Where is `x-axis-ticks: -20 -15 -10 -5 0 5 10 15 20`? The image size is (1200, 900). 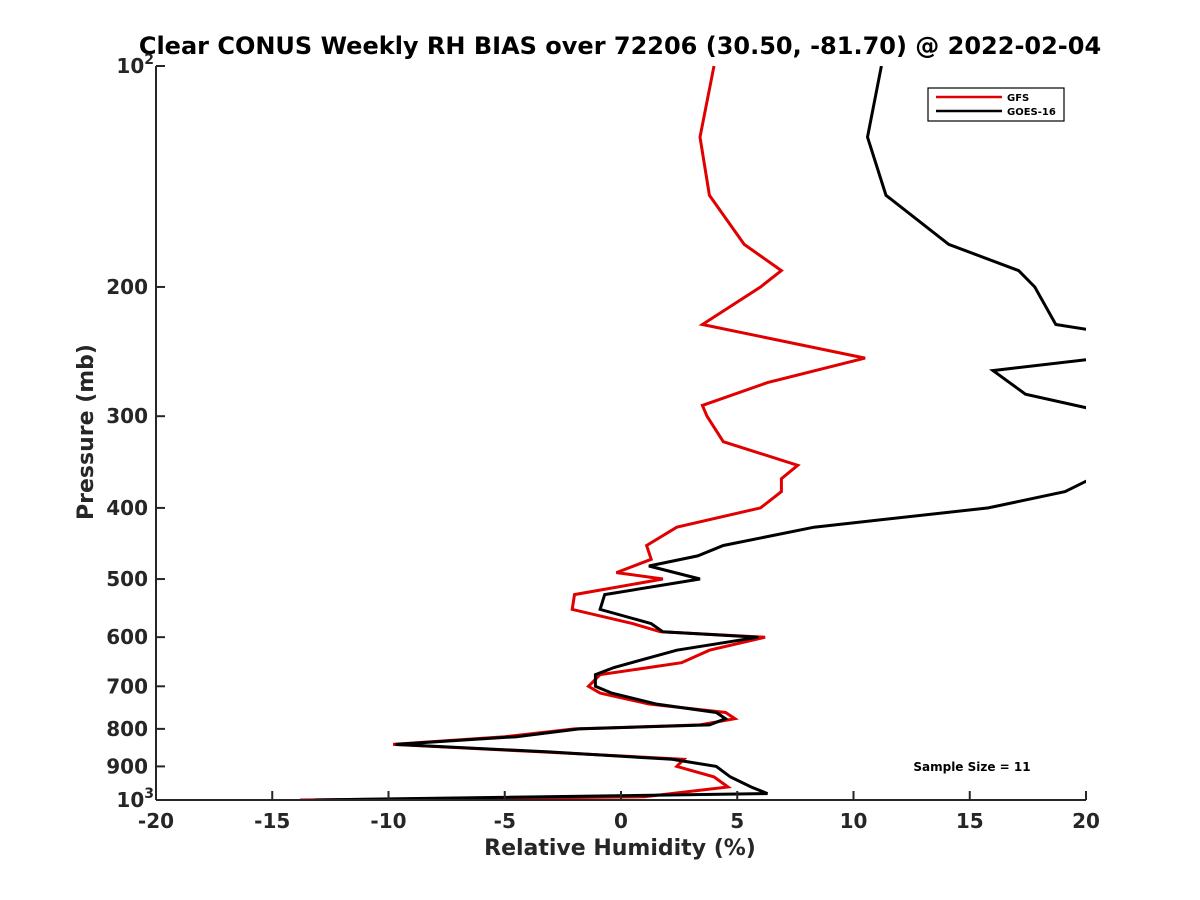 x-axis-ticks: -20 -15 -10 -5 0 5 10 15 20 is located at coordinates (619, 812).